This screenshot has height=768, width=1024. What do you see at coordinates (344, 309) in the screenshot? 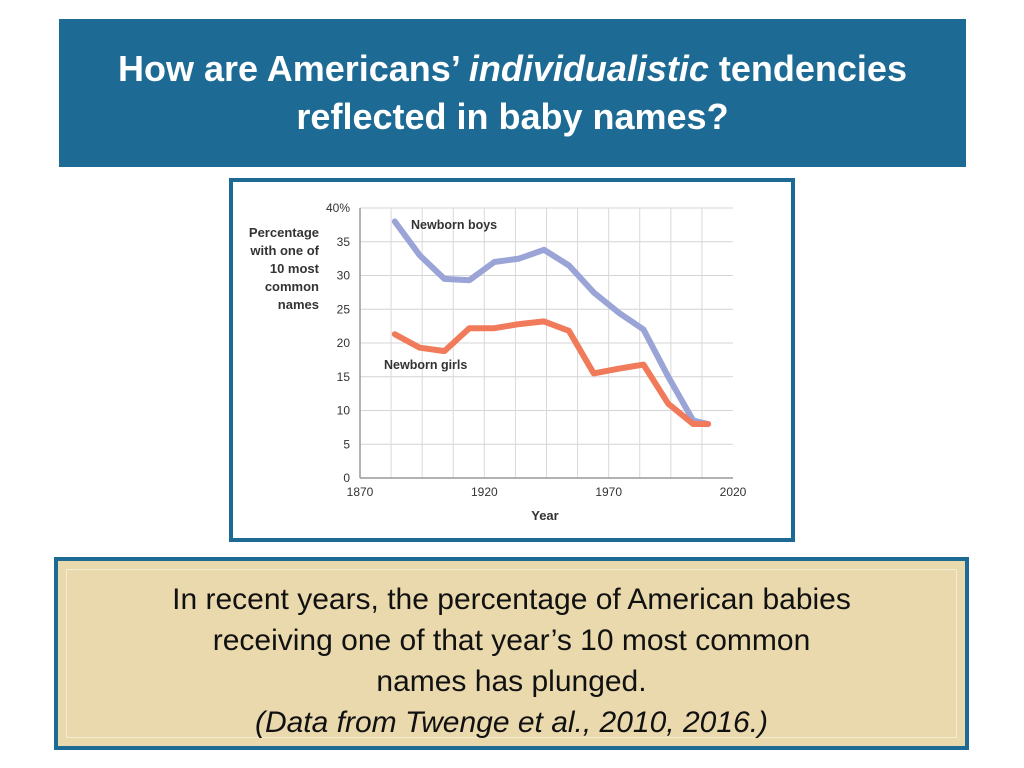
I see `y-tick-label: 25` at bounding box center [344, 309].